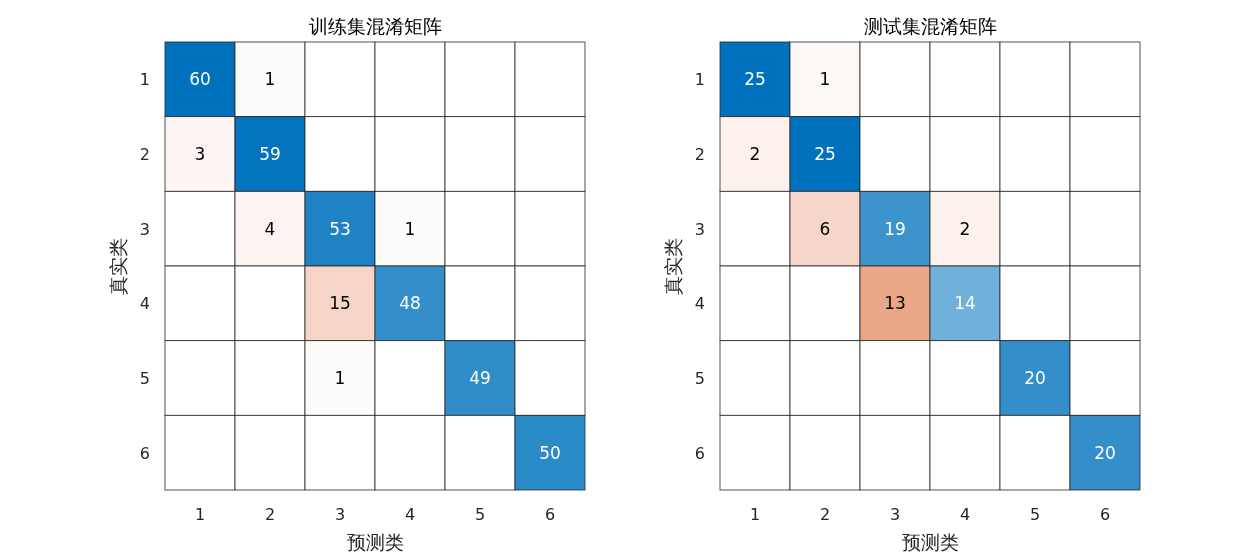 The image size is (1260, 555). What do you see at coordinates (340, 303) in the screenshot?
I see `data-label: 15` at bounding box center [340, 303].